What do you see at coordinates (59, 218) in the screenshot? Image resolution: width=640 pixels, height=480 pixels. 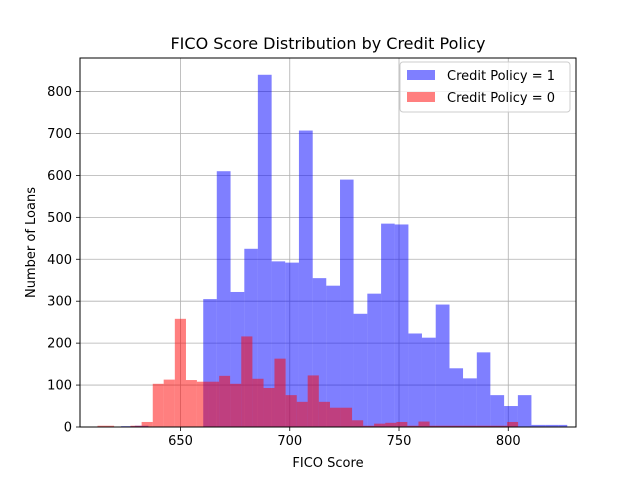 I see `y-tick-label: 500` at bounding box center [59, 218].